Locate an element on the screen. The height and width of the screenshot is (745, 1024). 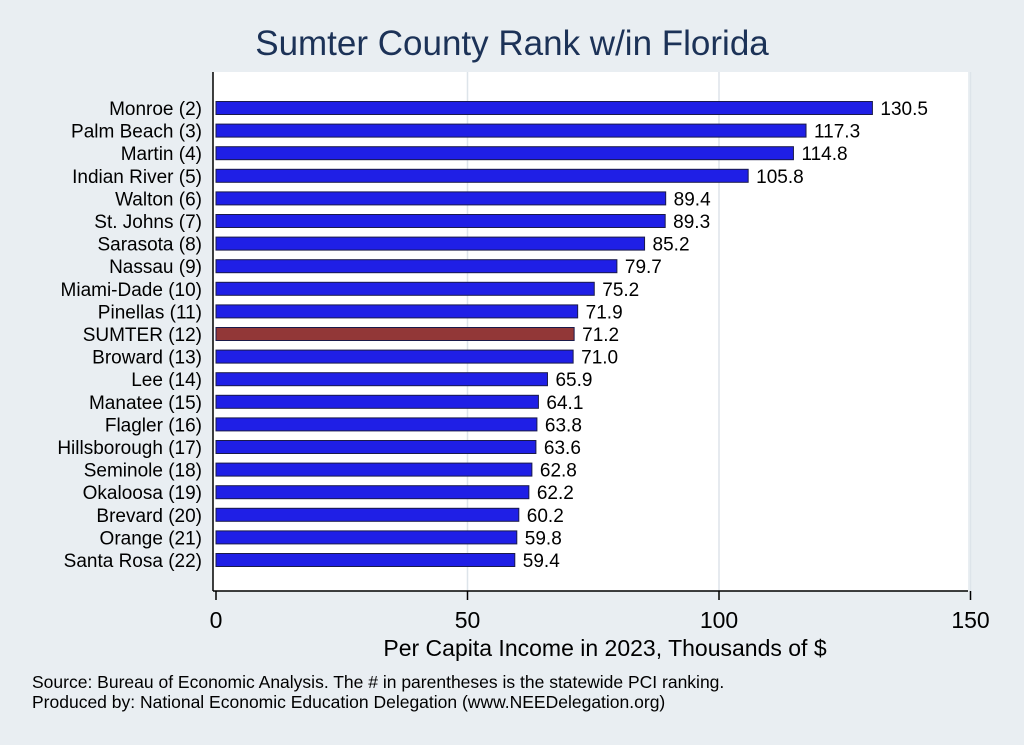
category-label: Nassau (9) is located at coordinates (155, 267).